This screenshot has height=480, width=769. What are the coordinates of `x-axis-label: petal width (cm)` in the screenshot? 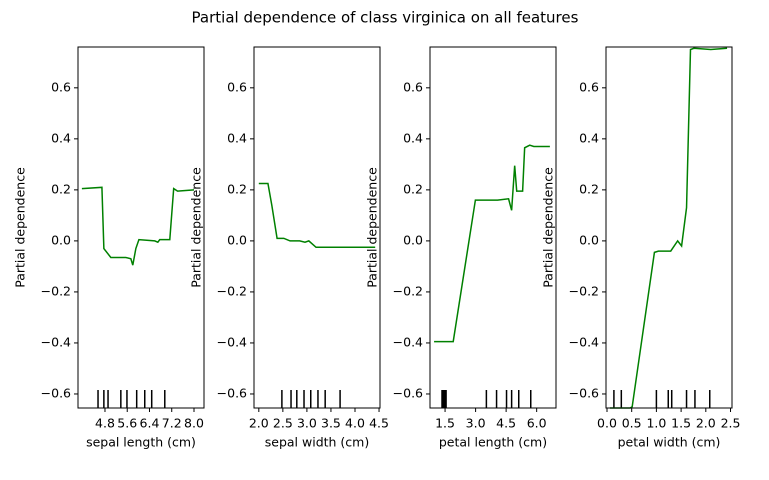 It's located at (669, 442).